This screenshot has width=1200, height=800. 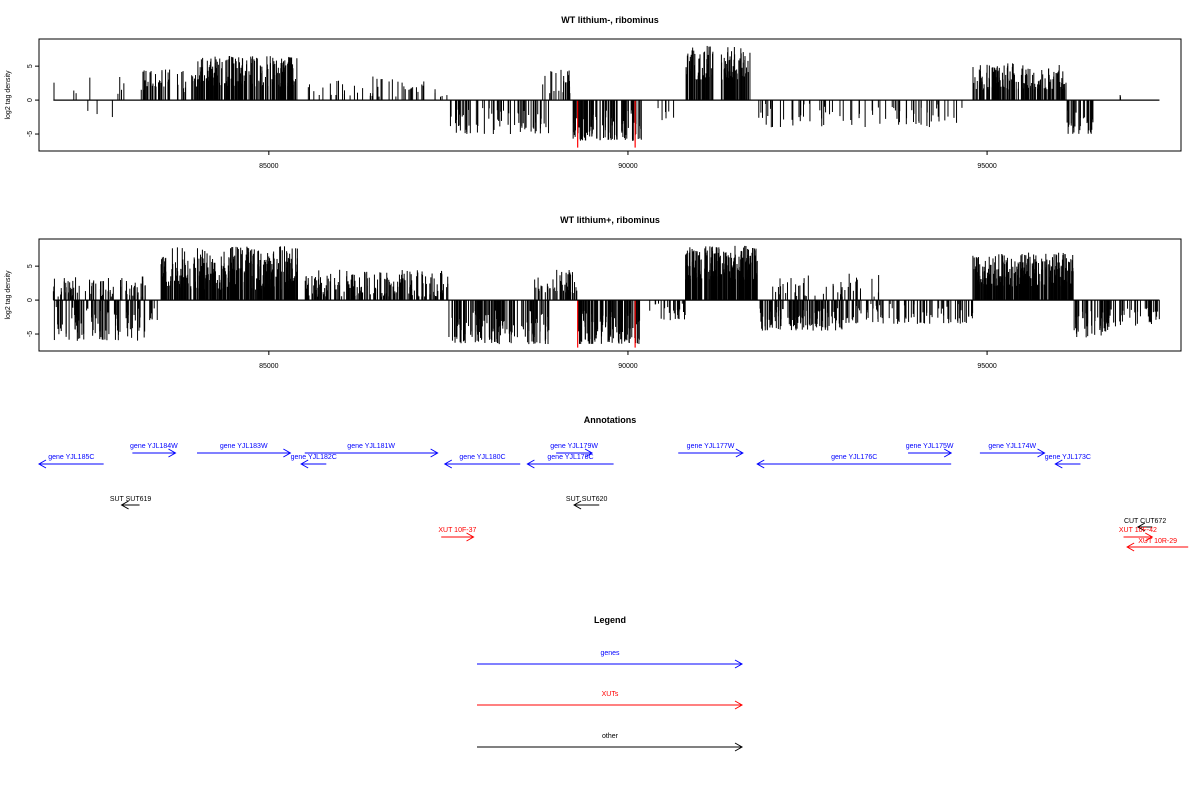 I want to click on feature-label: XUT 10F-42, so click(x=1138, y=530).